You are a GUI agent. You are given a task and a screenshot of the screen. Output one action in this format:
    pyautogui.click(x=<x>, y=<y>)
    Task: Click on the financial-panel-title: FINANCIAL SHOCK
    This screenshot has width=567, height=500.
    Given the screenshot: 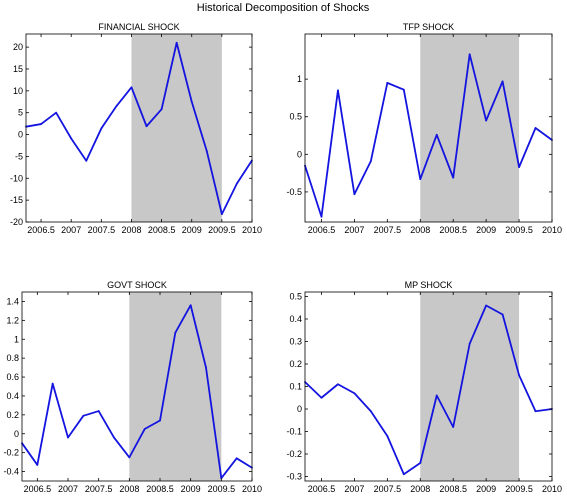 What is the action you would take?
    pyautogui.click(x=138, y=27)
    